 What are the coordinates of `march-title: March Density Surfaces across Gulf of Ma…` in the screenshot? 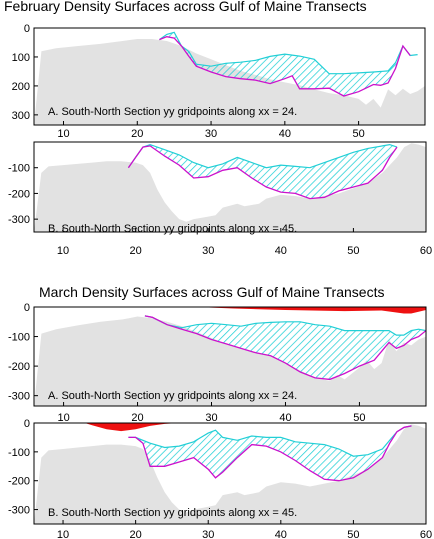 It's located at (211, 292).